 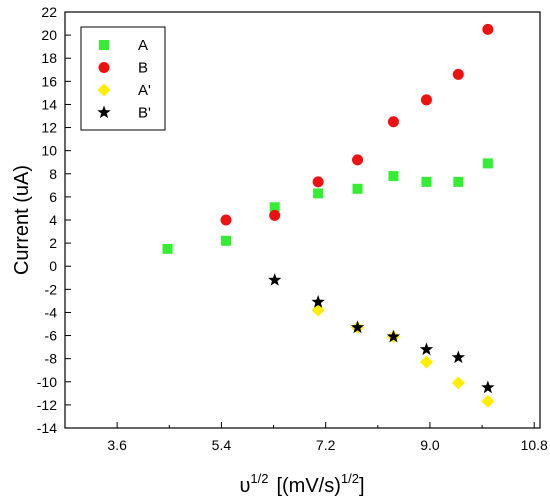 I want to click on y-tick-label: -10, so click(x=47, y=382).